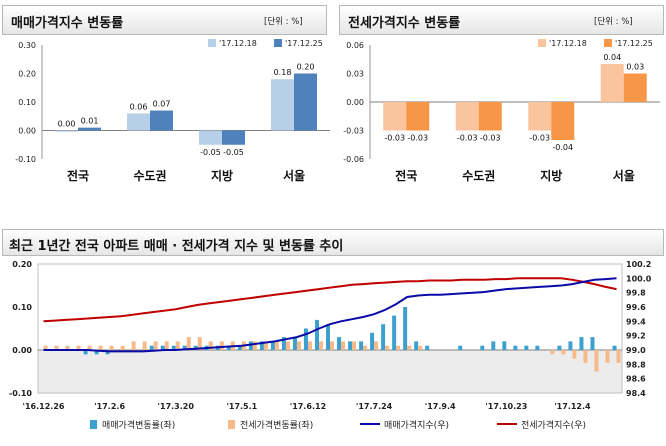  I want to click on sale-change-legend-swatch, so click(278, 43).